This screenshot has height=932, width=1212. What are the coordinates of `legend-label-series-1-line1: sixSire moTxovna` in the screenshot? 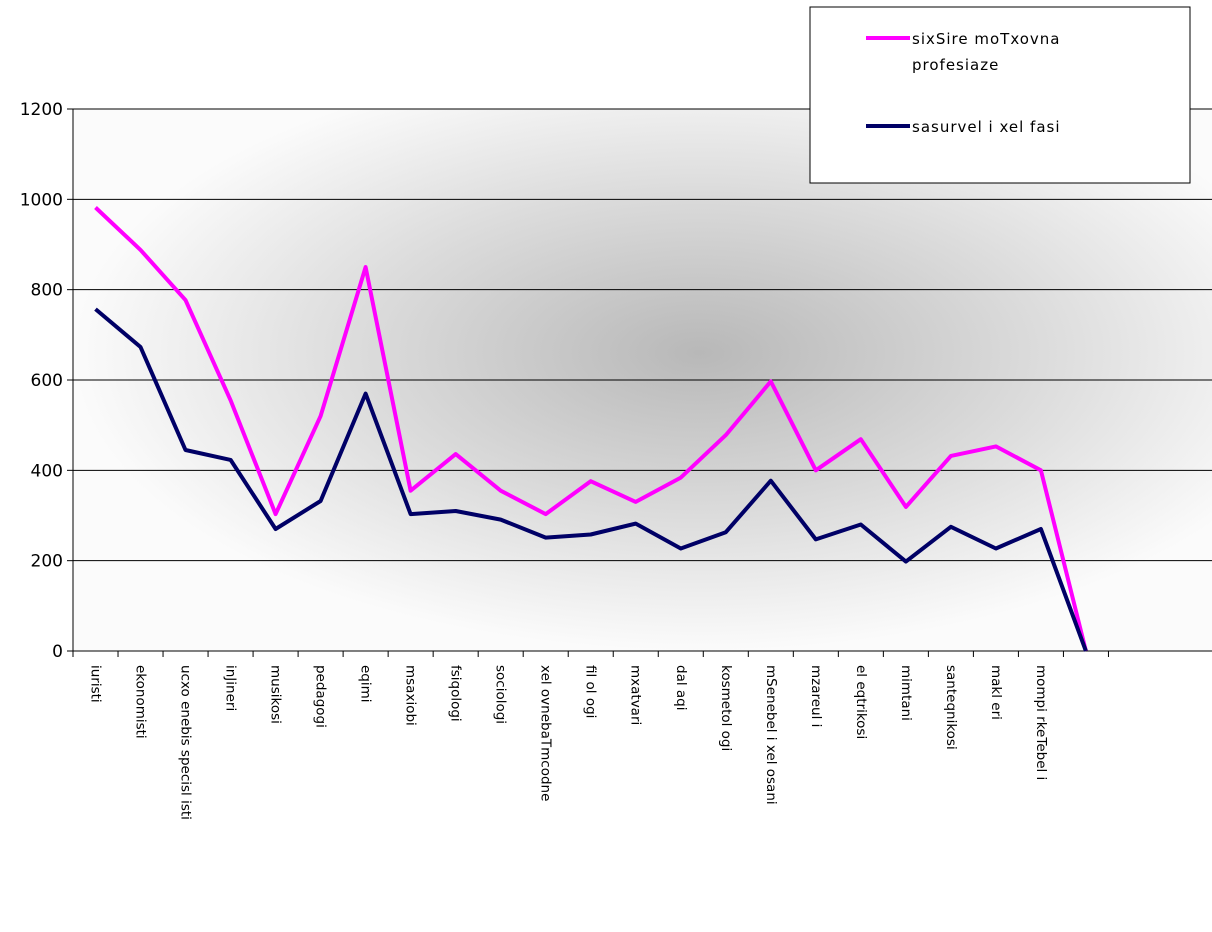 It's located at (986, 39).